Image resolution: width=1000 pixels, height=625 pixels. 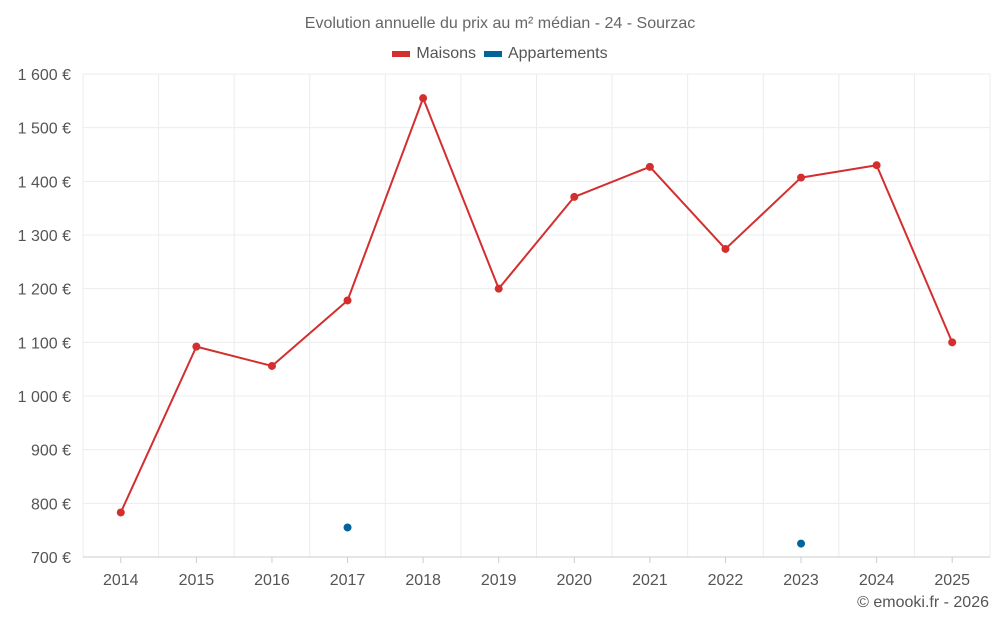 I want to click on x-tick-label: 2017, so click(x=348, y=580).